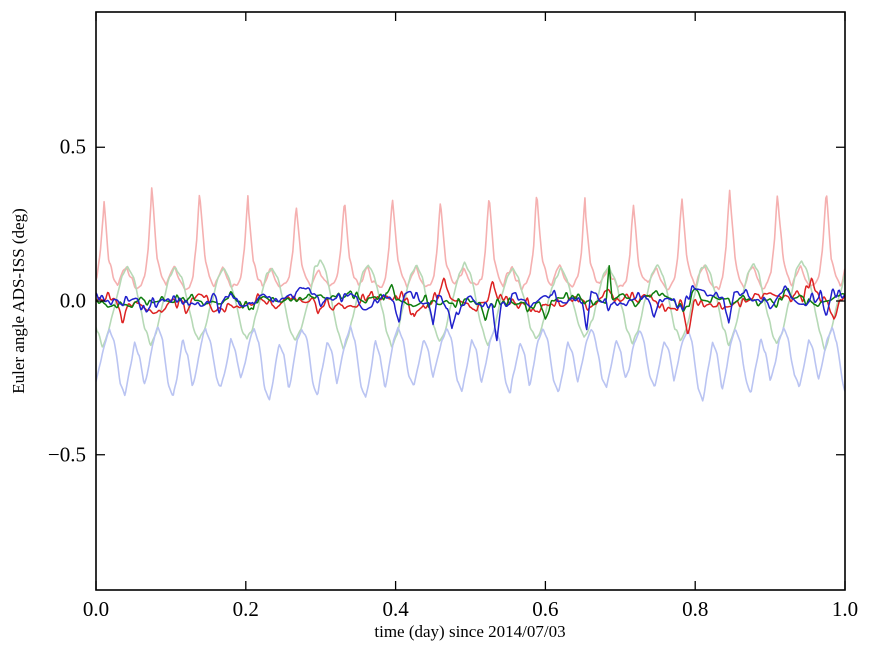  I want to click on y-tick-label: 0.0, so click(72, 300).